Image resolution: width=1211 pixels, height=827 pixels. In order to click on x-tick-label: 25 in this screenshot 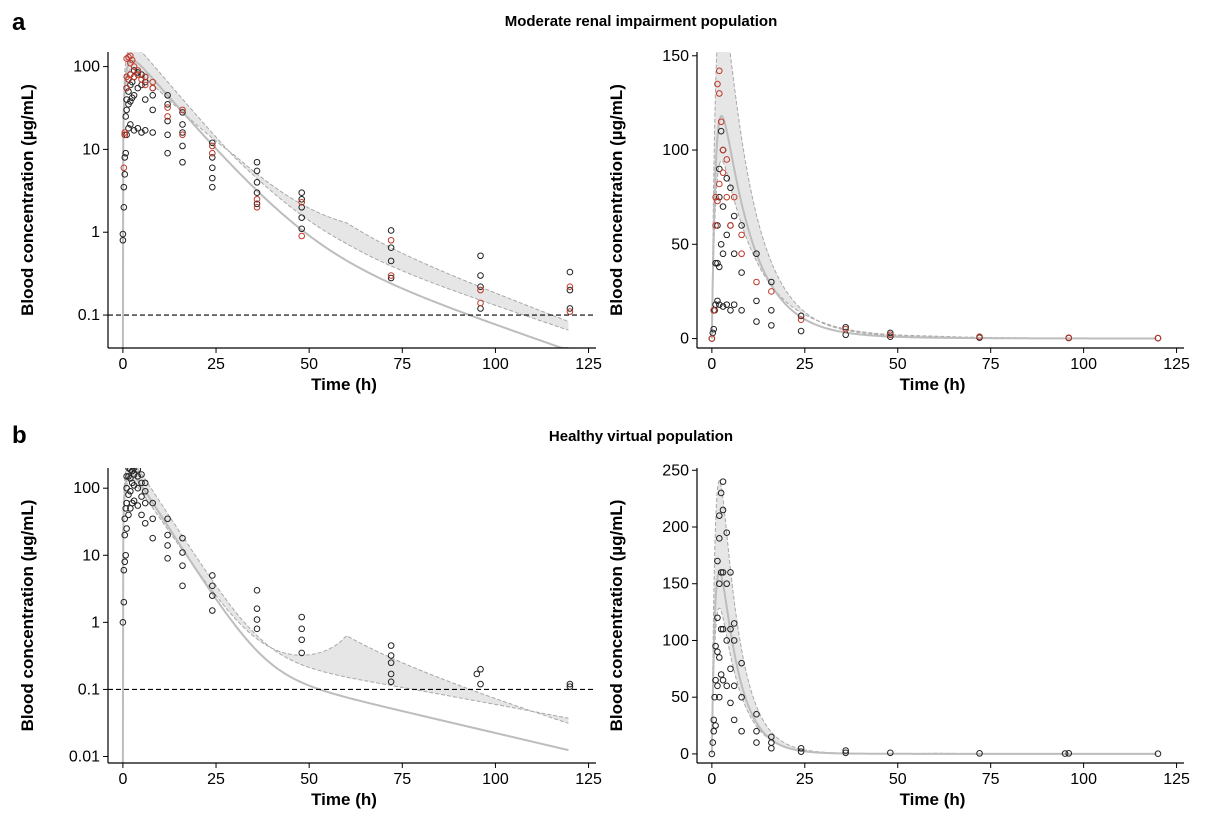, I will do `click(216, 779)`.